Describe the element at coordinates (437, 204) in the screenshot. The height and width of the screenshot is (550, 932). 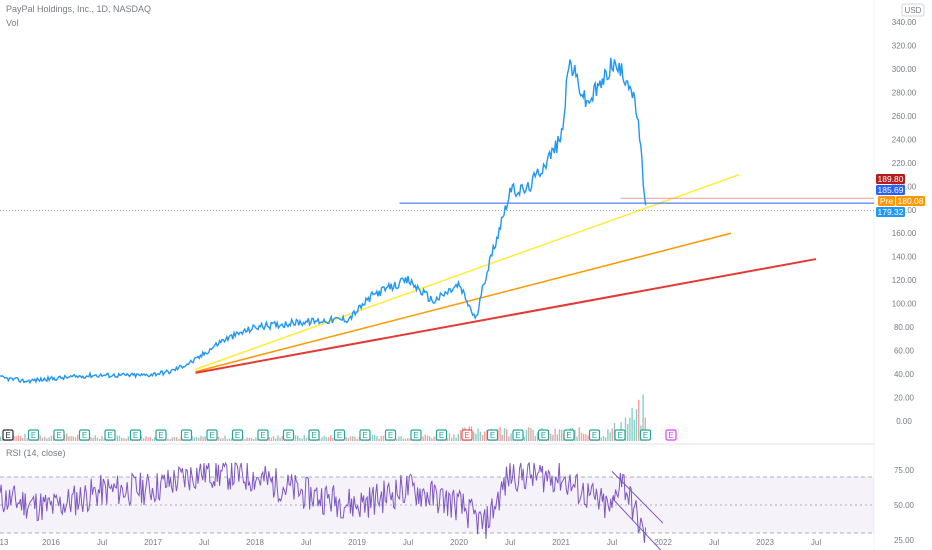
I see `horizontal-levels` at that location.